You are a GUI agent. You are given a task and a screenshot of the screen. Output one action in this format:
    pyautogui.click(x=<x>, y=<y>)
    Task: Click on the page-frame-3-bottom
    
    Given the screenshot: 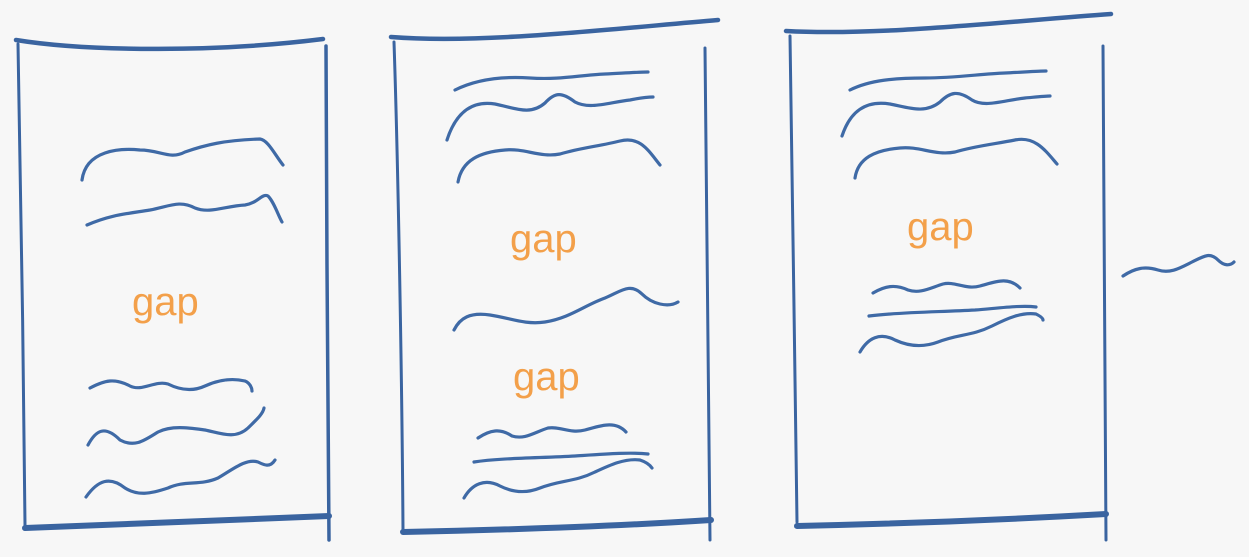 What is the action you would take?
    pyautogui.click(x=951, y=520)
    